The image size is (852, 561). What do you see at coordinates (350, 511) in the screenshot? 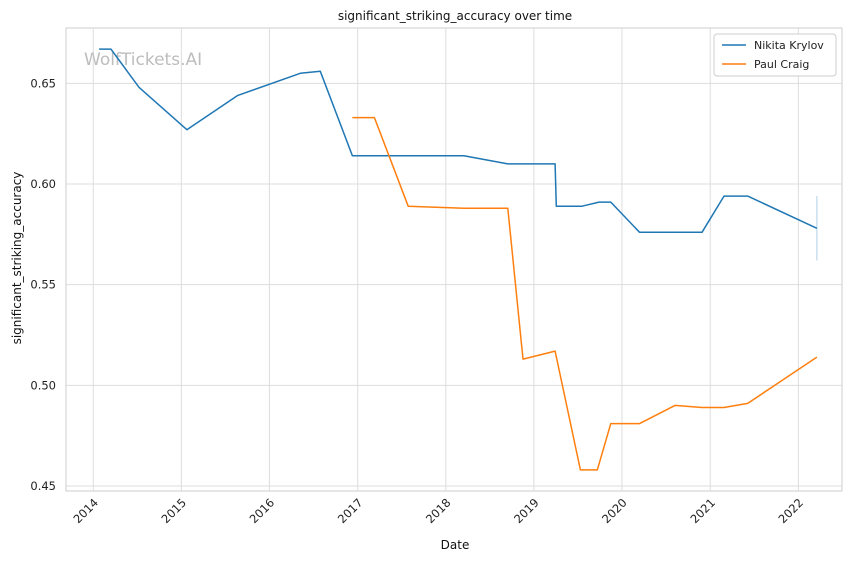
I see `x-tick-label: 2017` at bounding box center [350, 511].